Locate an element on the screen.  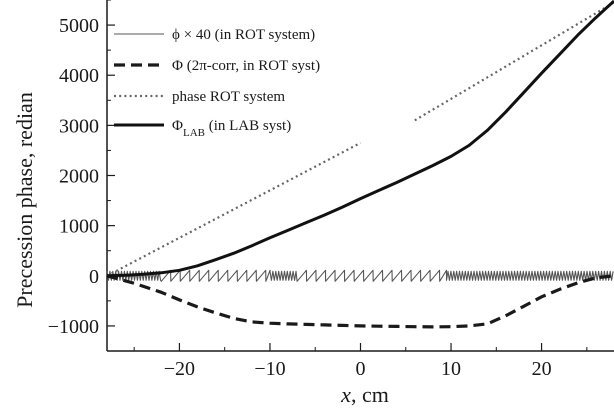
y-tick-label: 1000 is located at coordinates (79, 227).